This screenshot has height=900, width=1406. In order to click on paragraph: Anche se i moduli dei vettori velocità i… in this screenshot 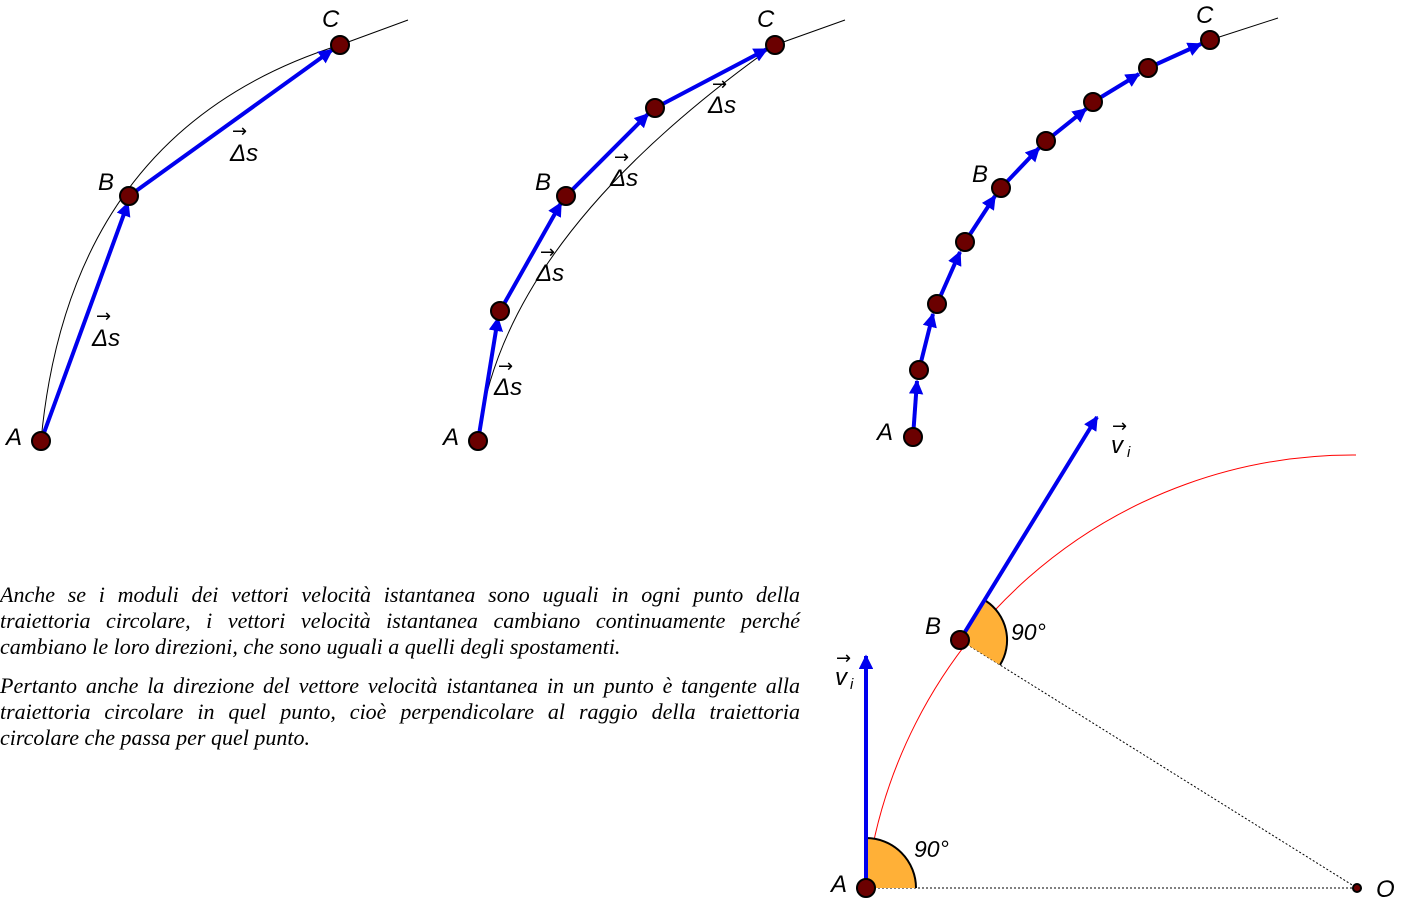, I will do `click(400, 620)`.